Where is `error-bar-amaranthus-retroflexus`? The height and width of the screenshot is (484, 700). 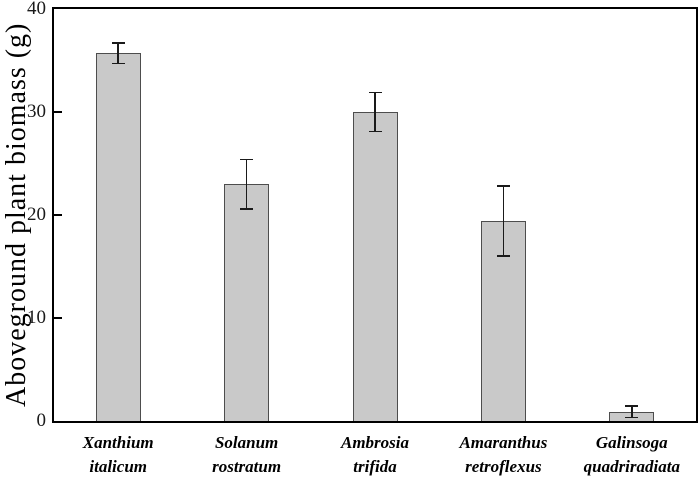
error-bar-amaranthus-retroflexus is located at coordinates (503, 221).